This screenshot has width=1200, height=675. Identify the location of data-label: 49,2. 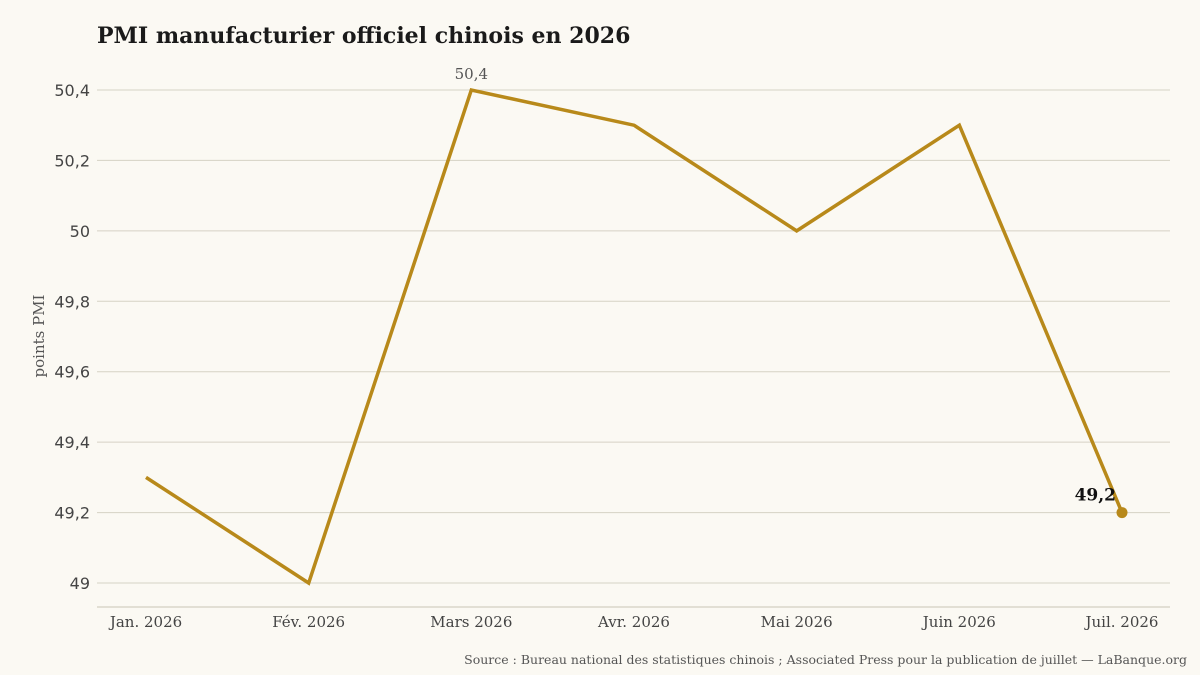
(1095, 496).